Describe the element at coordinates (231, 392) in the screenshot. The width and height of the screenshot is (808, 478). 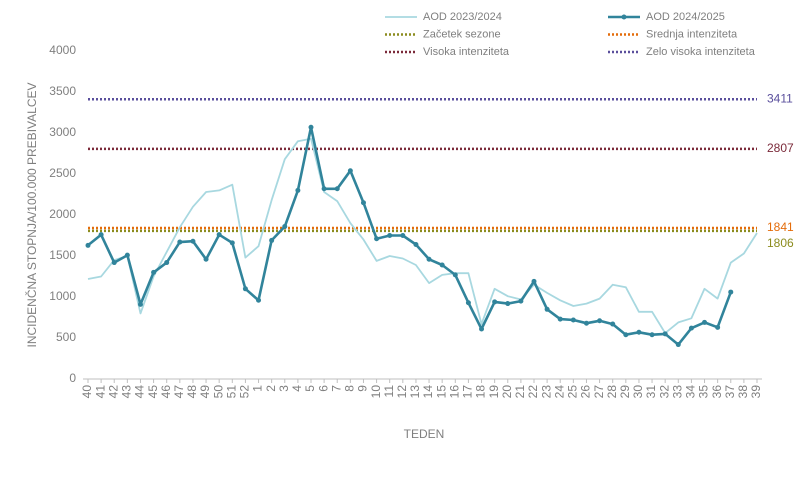
I see `x-tick-label: 51` at that location.